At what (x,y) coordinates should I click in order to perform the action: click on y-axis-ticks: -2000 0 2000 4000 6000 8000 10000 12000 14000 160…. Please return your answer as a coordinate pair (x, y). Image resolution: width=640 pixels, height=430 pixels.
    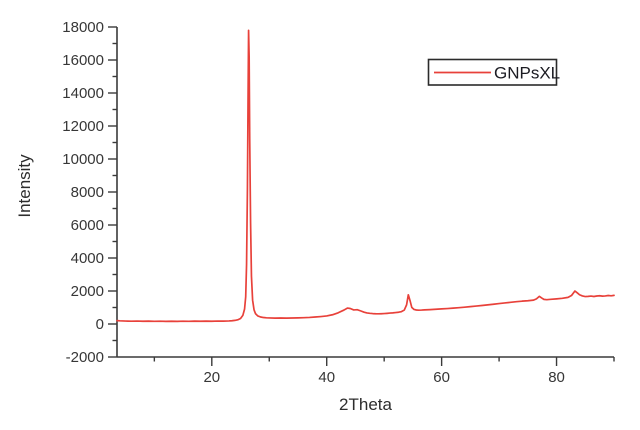
    Looking at the image, I should click on (89, 192).